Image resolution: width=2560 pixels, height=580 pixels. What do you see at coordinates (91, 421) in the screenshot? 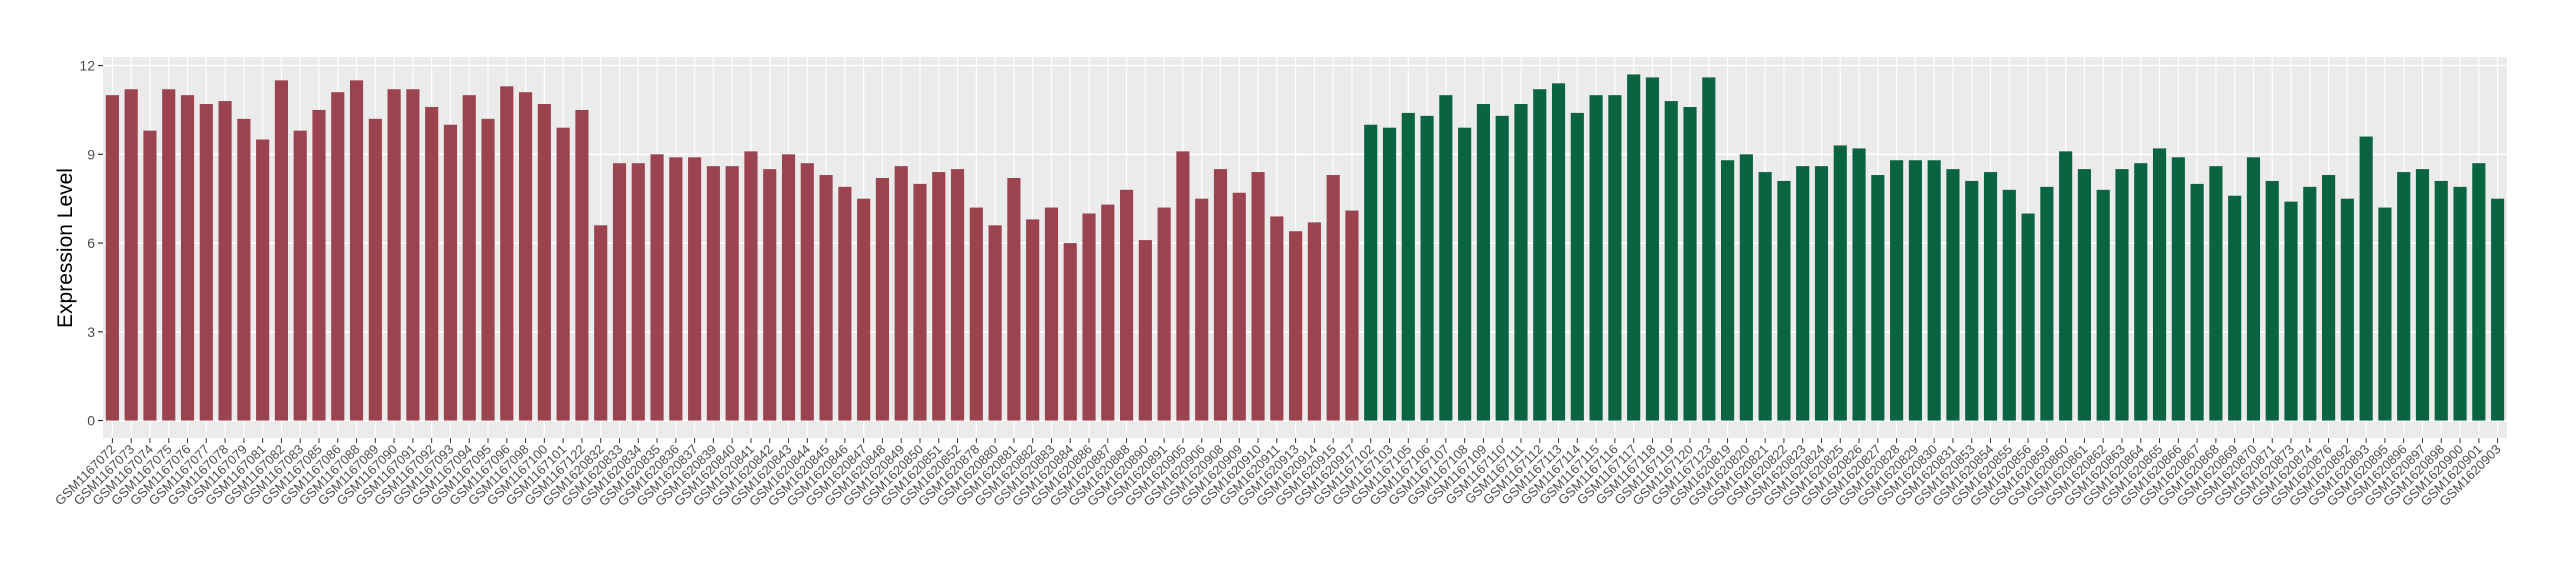
I see `y-tick-label: 0` at bounding box center [91, 421].